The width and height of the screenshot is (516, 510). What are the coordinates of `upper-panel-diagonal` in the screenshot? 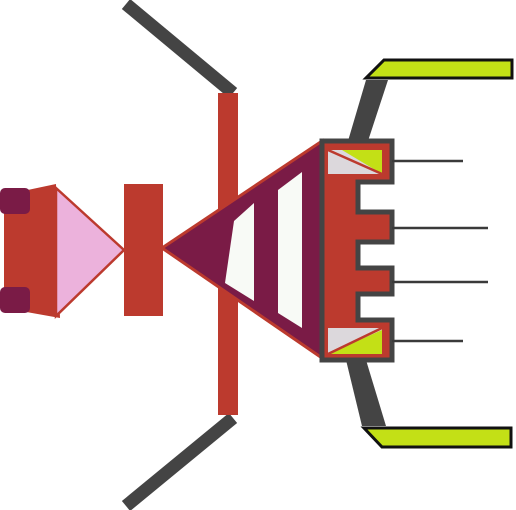 It's located at (355, 162).